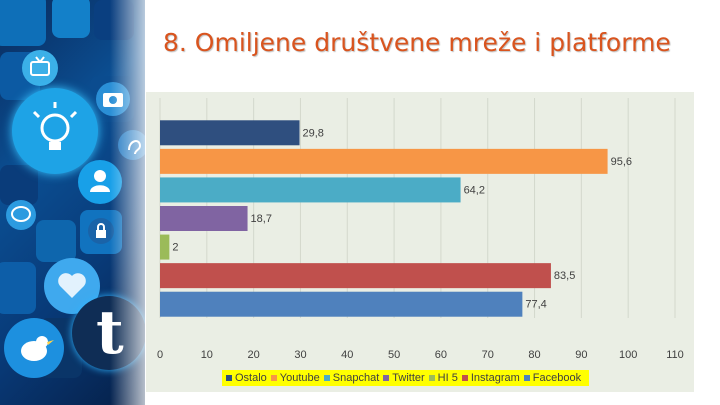 This screenshot has height=405, width=720. What do you see at coordinates (313, 133) in the screenshot?
I see `data-label: 29,8` at bounding box center [313, 133].